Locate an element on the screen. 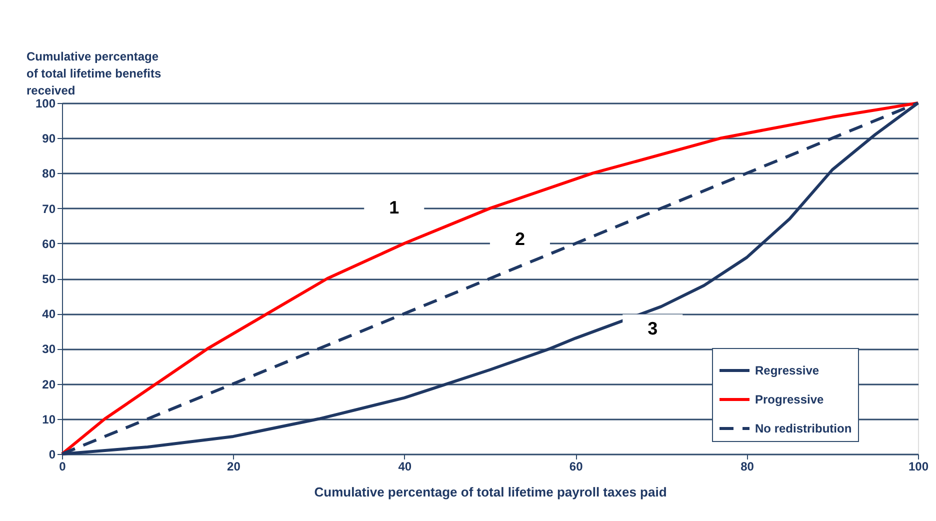  x-tick-label: 20 is located at coordinates (234, 467).